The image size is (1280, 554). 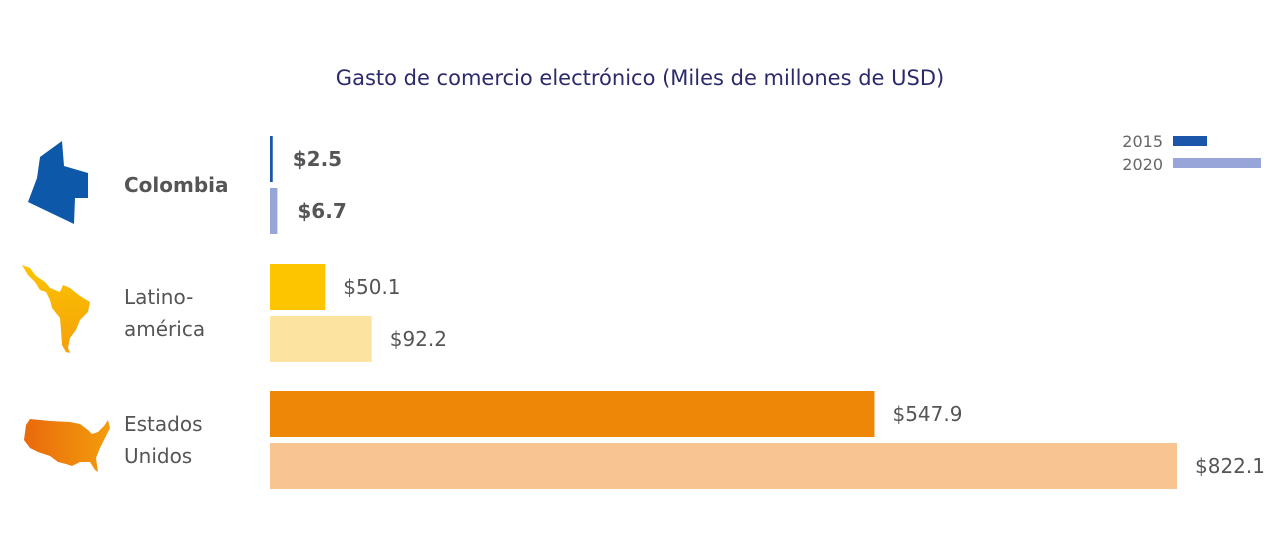 I want to click on data-label: $547.9, so click(x=927, y=414).